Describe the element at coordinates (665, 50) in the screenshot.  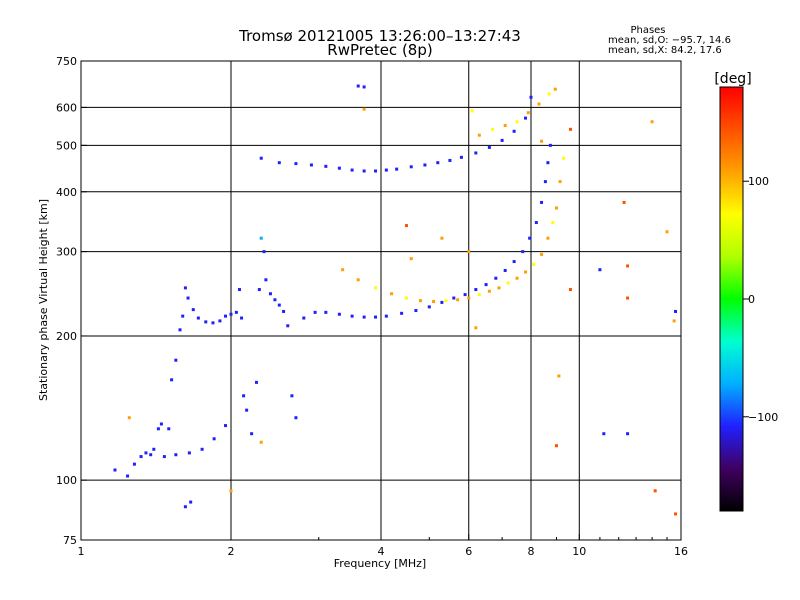
I see `phase-stats-x: mean, sd,X: 84.2, 17.6` at that location.